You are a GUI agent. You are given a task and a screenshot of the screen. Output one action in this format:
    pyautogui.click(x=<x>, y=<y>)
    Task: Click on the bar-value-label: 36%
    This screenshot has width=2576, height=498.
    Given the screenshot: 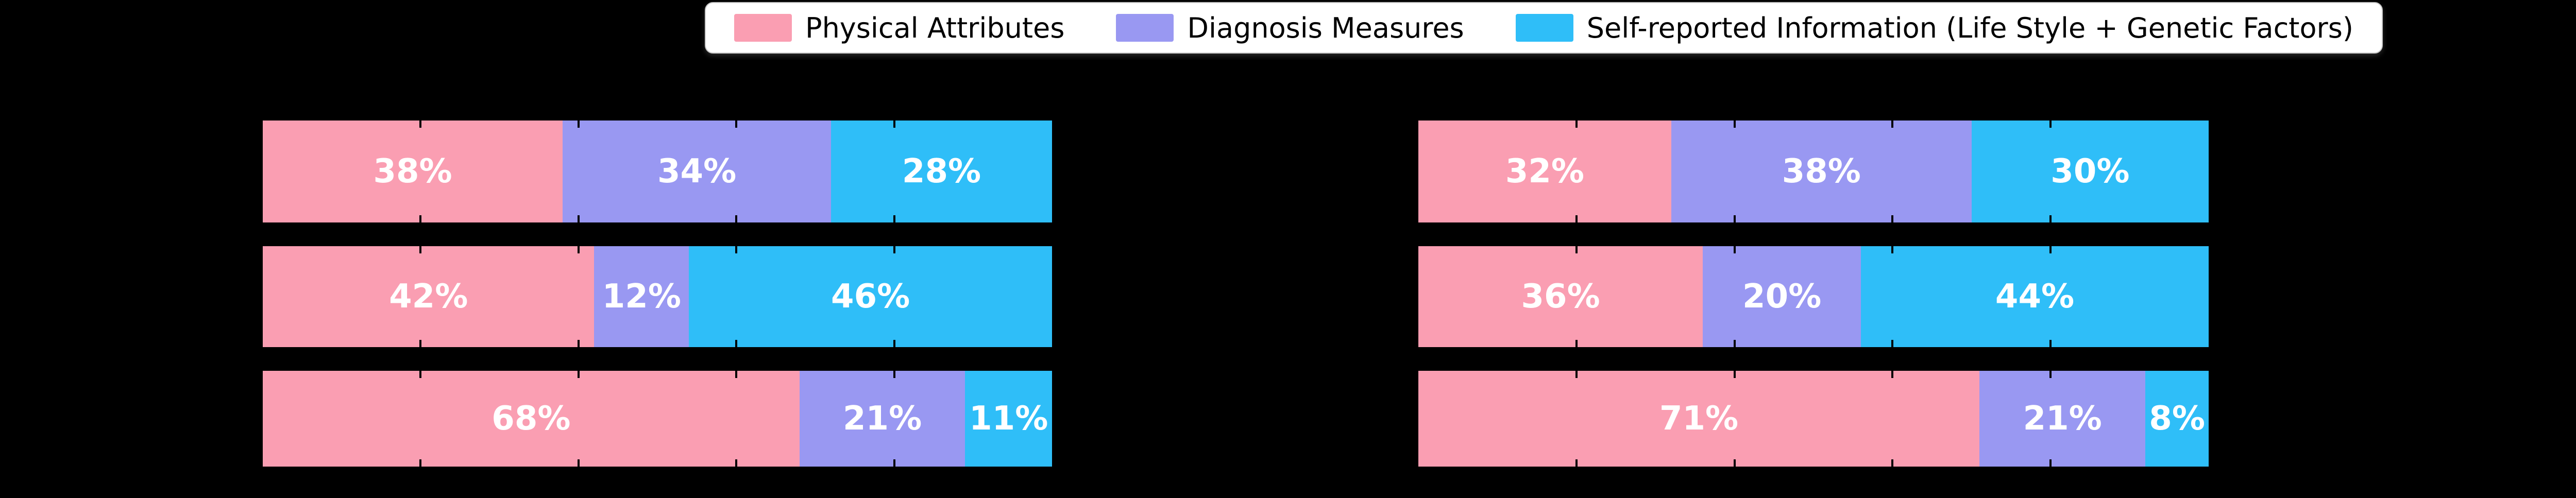 What is the action you would take?
    pyautogui.click(x=1560, y=297)
    